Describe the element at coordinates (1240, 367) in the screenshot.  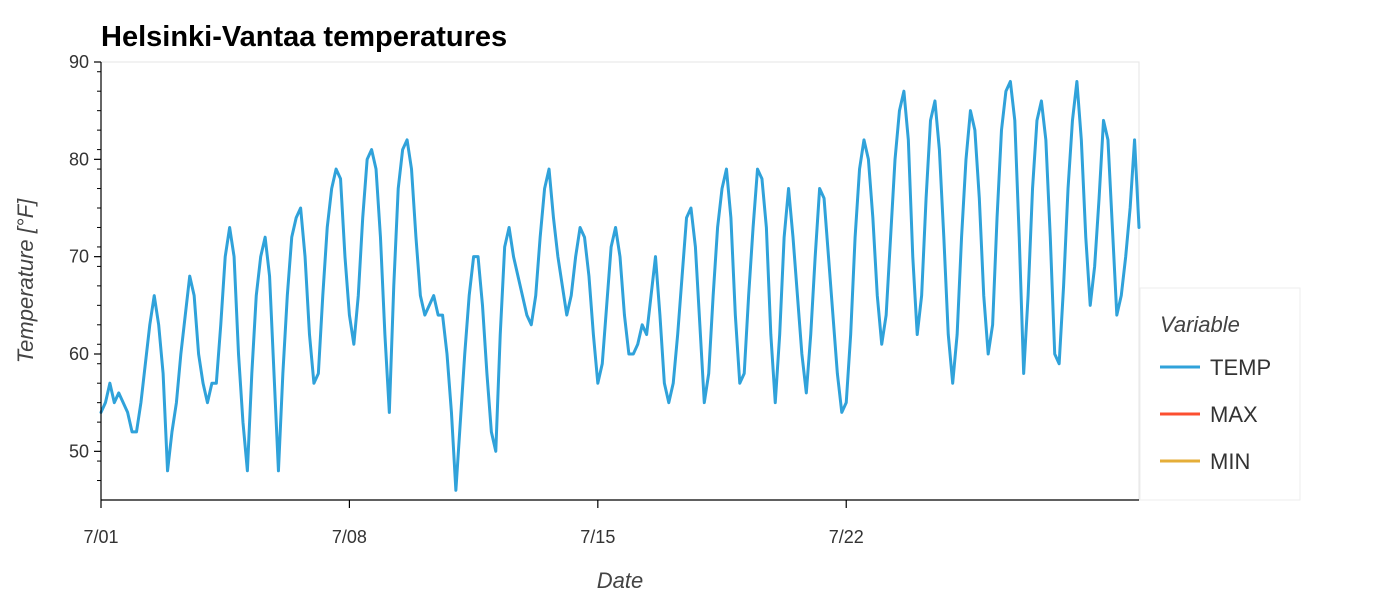
I see `legend-label-temp: TEMP` at that location.